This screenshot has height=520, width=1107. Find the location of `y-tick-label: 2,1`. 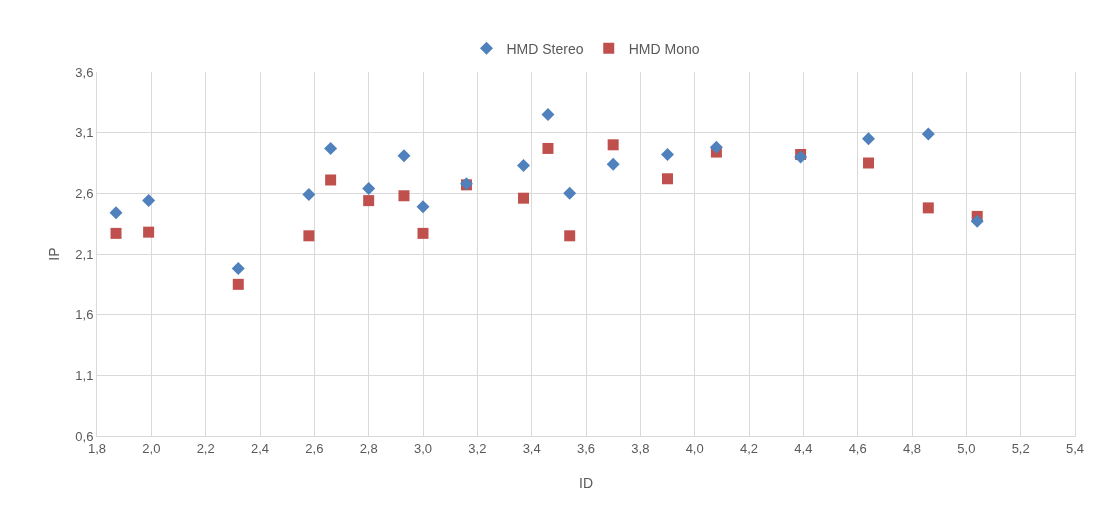

y-tick-label: 2,1 is located at coordinates (84, 254).